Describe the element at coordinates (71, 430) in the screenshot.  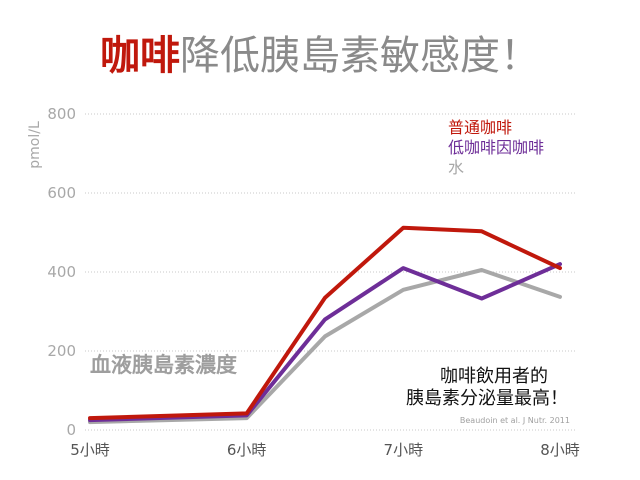
I see `y-tick-label: 0` at that location.